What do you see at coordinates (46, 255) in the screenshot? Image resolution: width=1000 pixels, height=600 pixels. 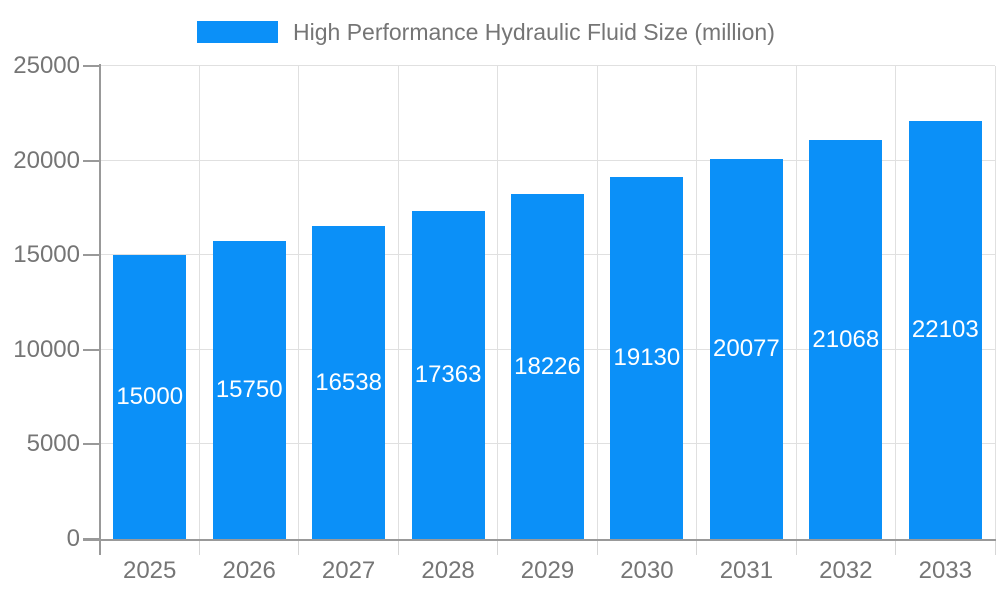 I see `y-axis-label: 15000` at bounding box center [46, 255].